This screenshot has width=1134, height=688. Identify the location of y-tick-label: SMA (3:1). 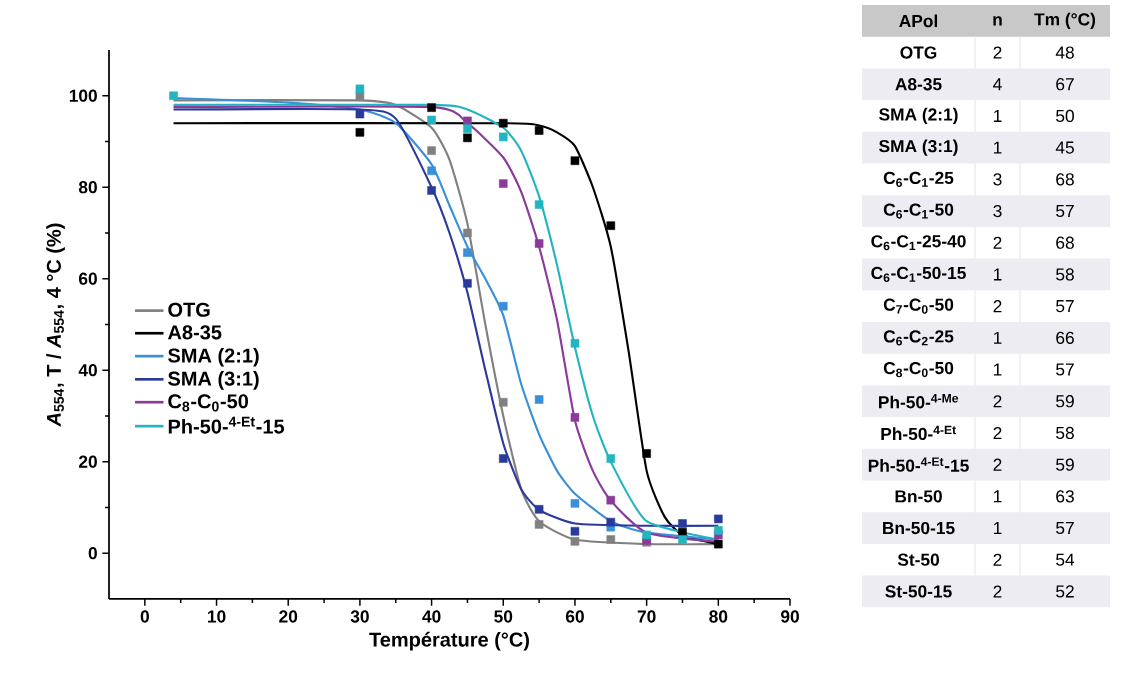
(918, 147).